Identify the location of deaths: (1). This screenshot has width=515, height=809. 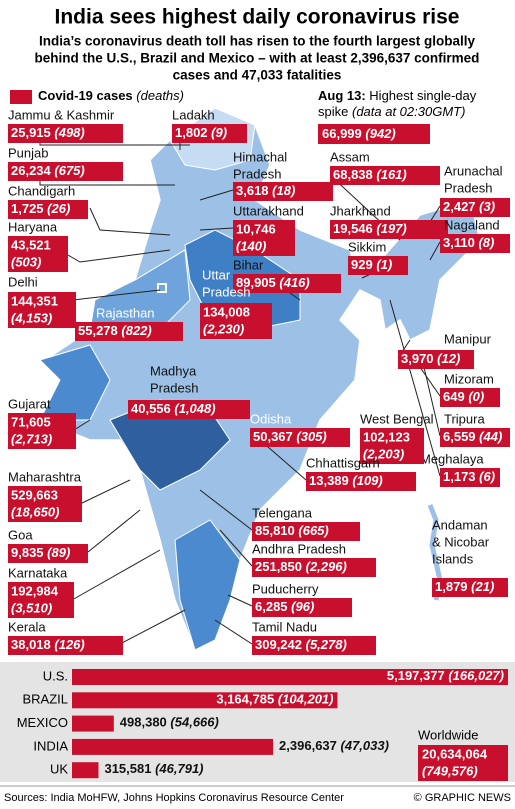
(384, 264).